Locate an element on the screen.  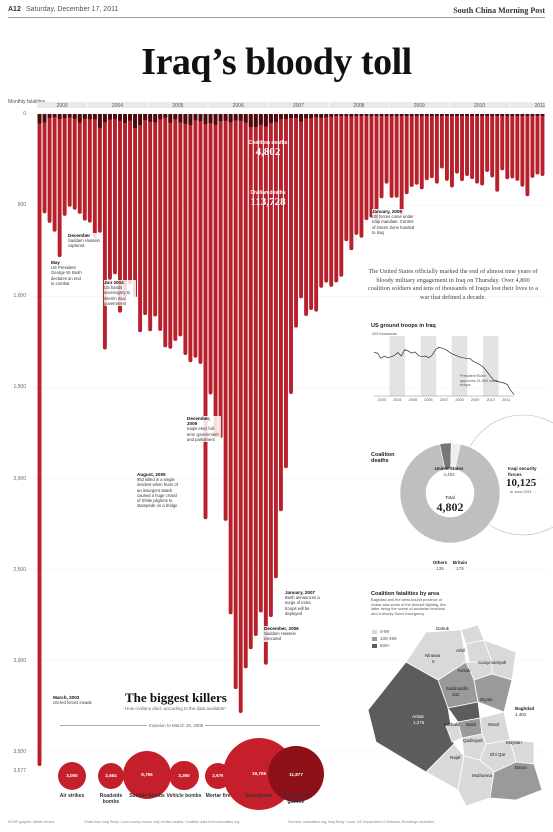
map-label-karbala: Karbala is located at coordinates (452, 724).